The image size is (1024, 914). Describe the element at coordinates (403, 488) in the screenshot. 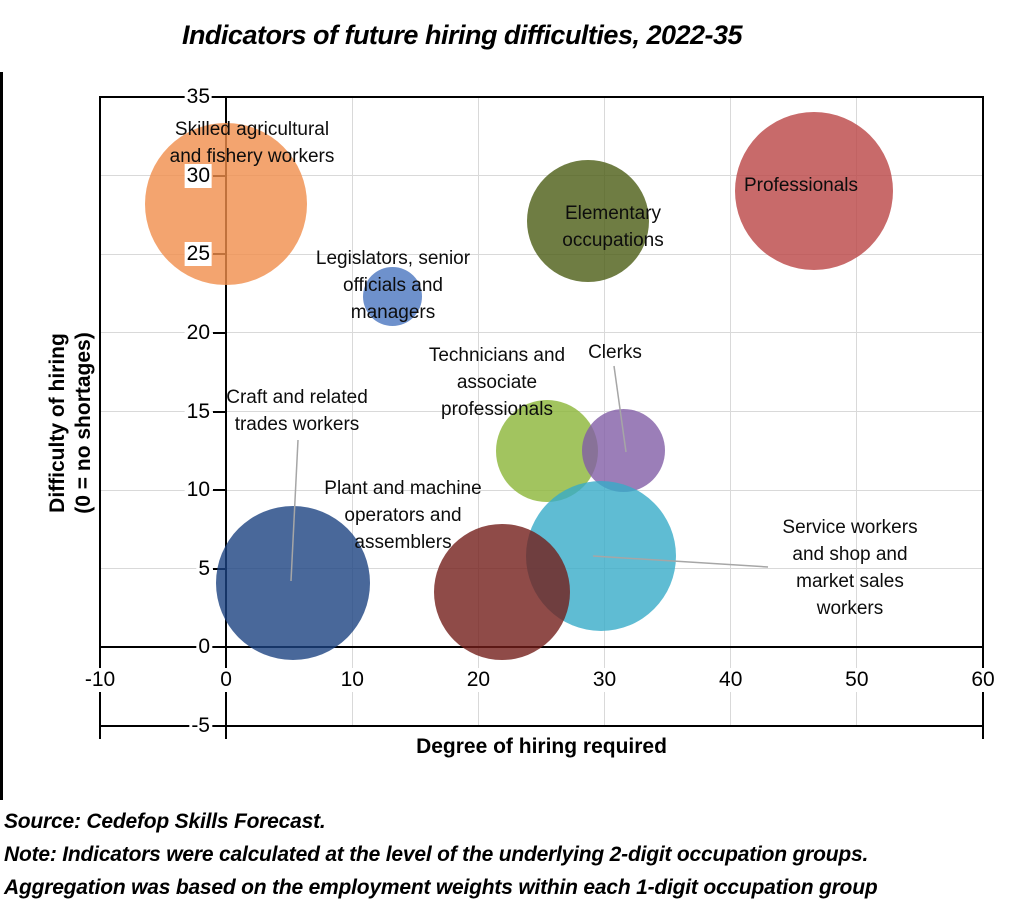

I see `bubble-label-line: Plant and machine` at that location.